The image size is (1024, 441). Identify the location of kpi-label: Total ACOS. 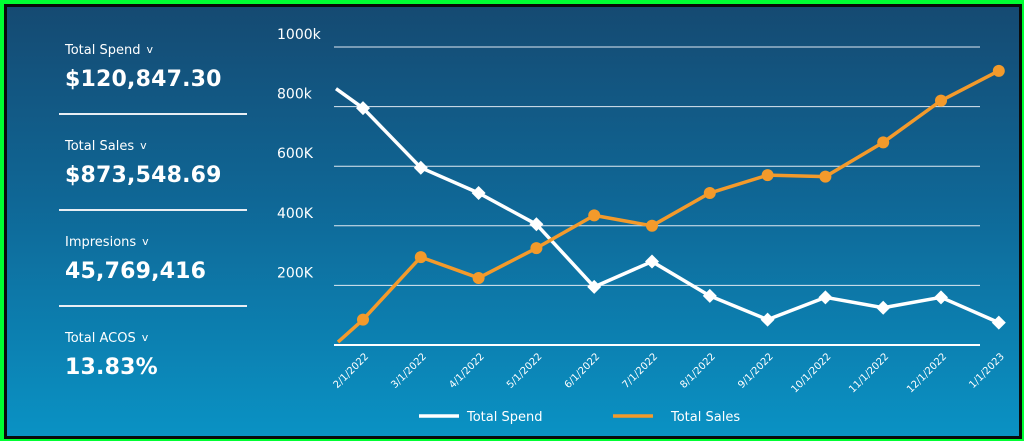
(100, 338).